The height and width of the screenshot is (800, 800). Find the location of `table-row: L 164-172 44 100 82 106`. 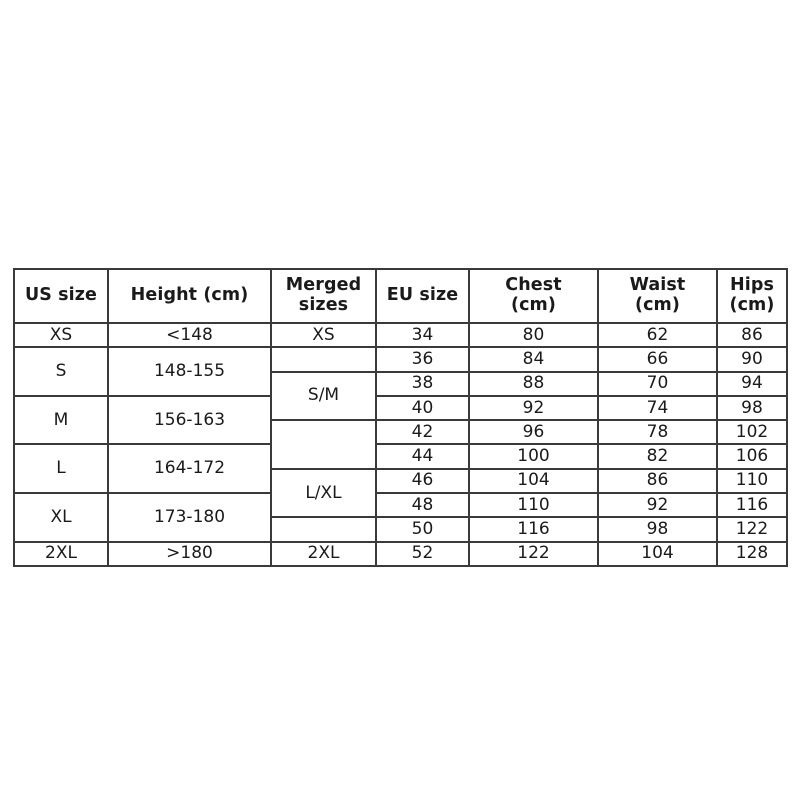

table-row: L 164-172 44 100 82 106 is located at coordinates (400, 469).